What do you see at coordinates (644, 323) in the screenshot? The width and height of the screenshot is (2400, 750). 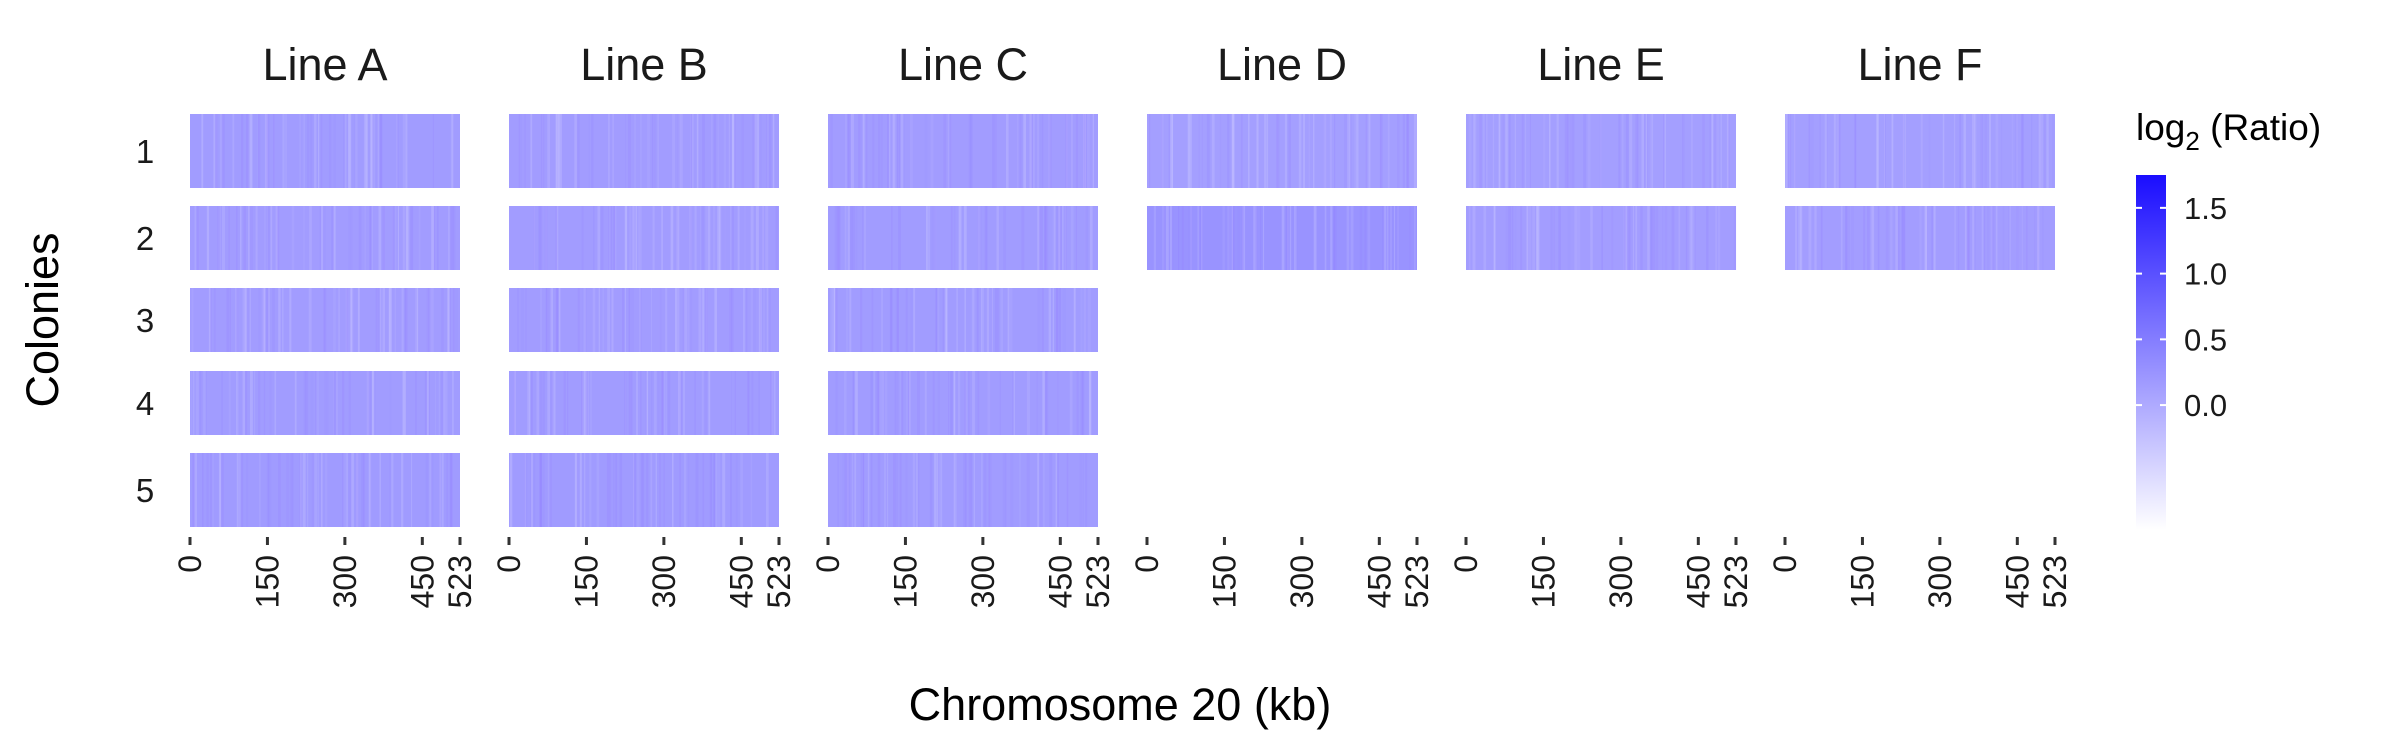 I see `facet-line-b: Line B 0 150 300 450 523` at bounding box center [644, 323].